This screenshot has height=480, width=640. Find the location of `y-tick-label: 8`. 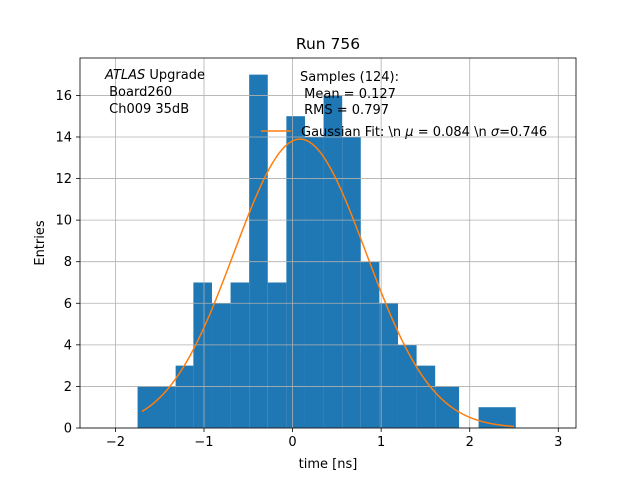

y-tick-label: 8 is located at coordinates (68, 262).